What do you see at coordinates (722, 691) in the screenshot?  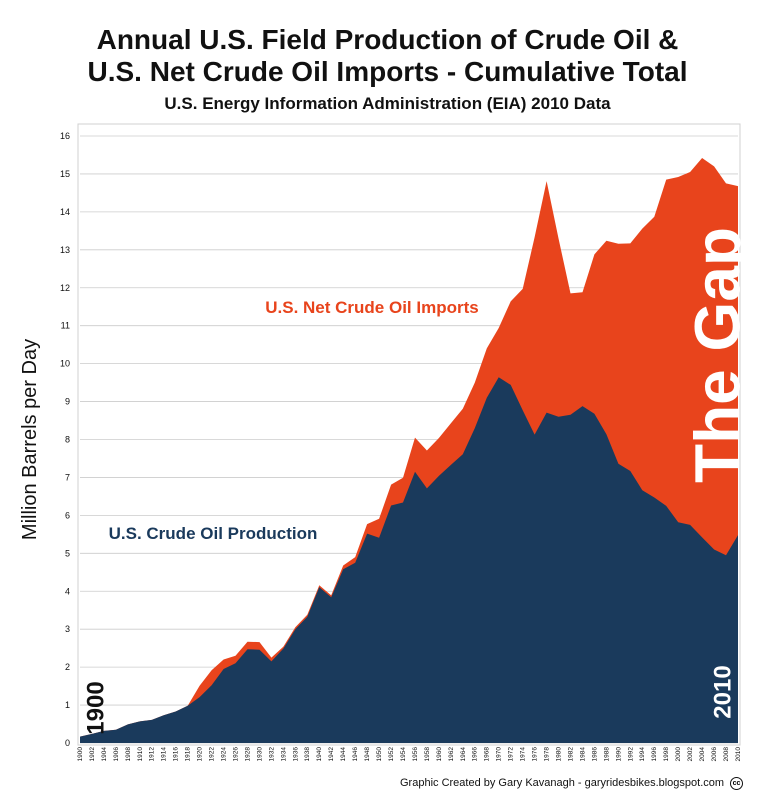 I see `end-year-label: 2010` at bounding box center [722, 691].